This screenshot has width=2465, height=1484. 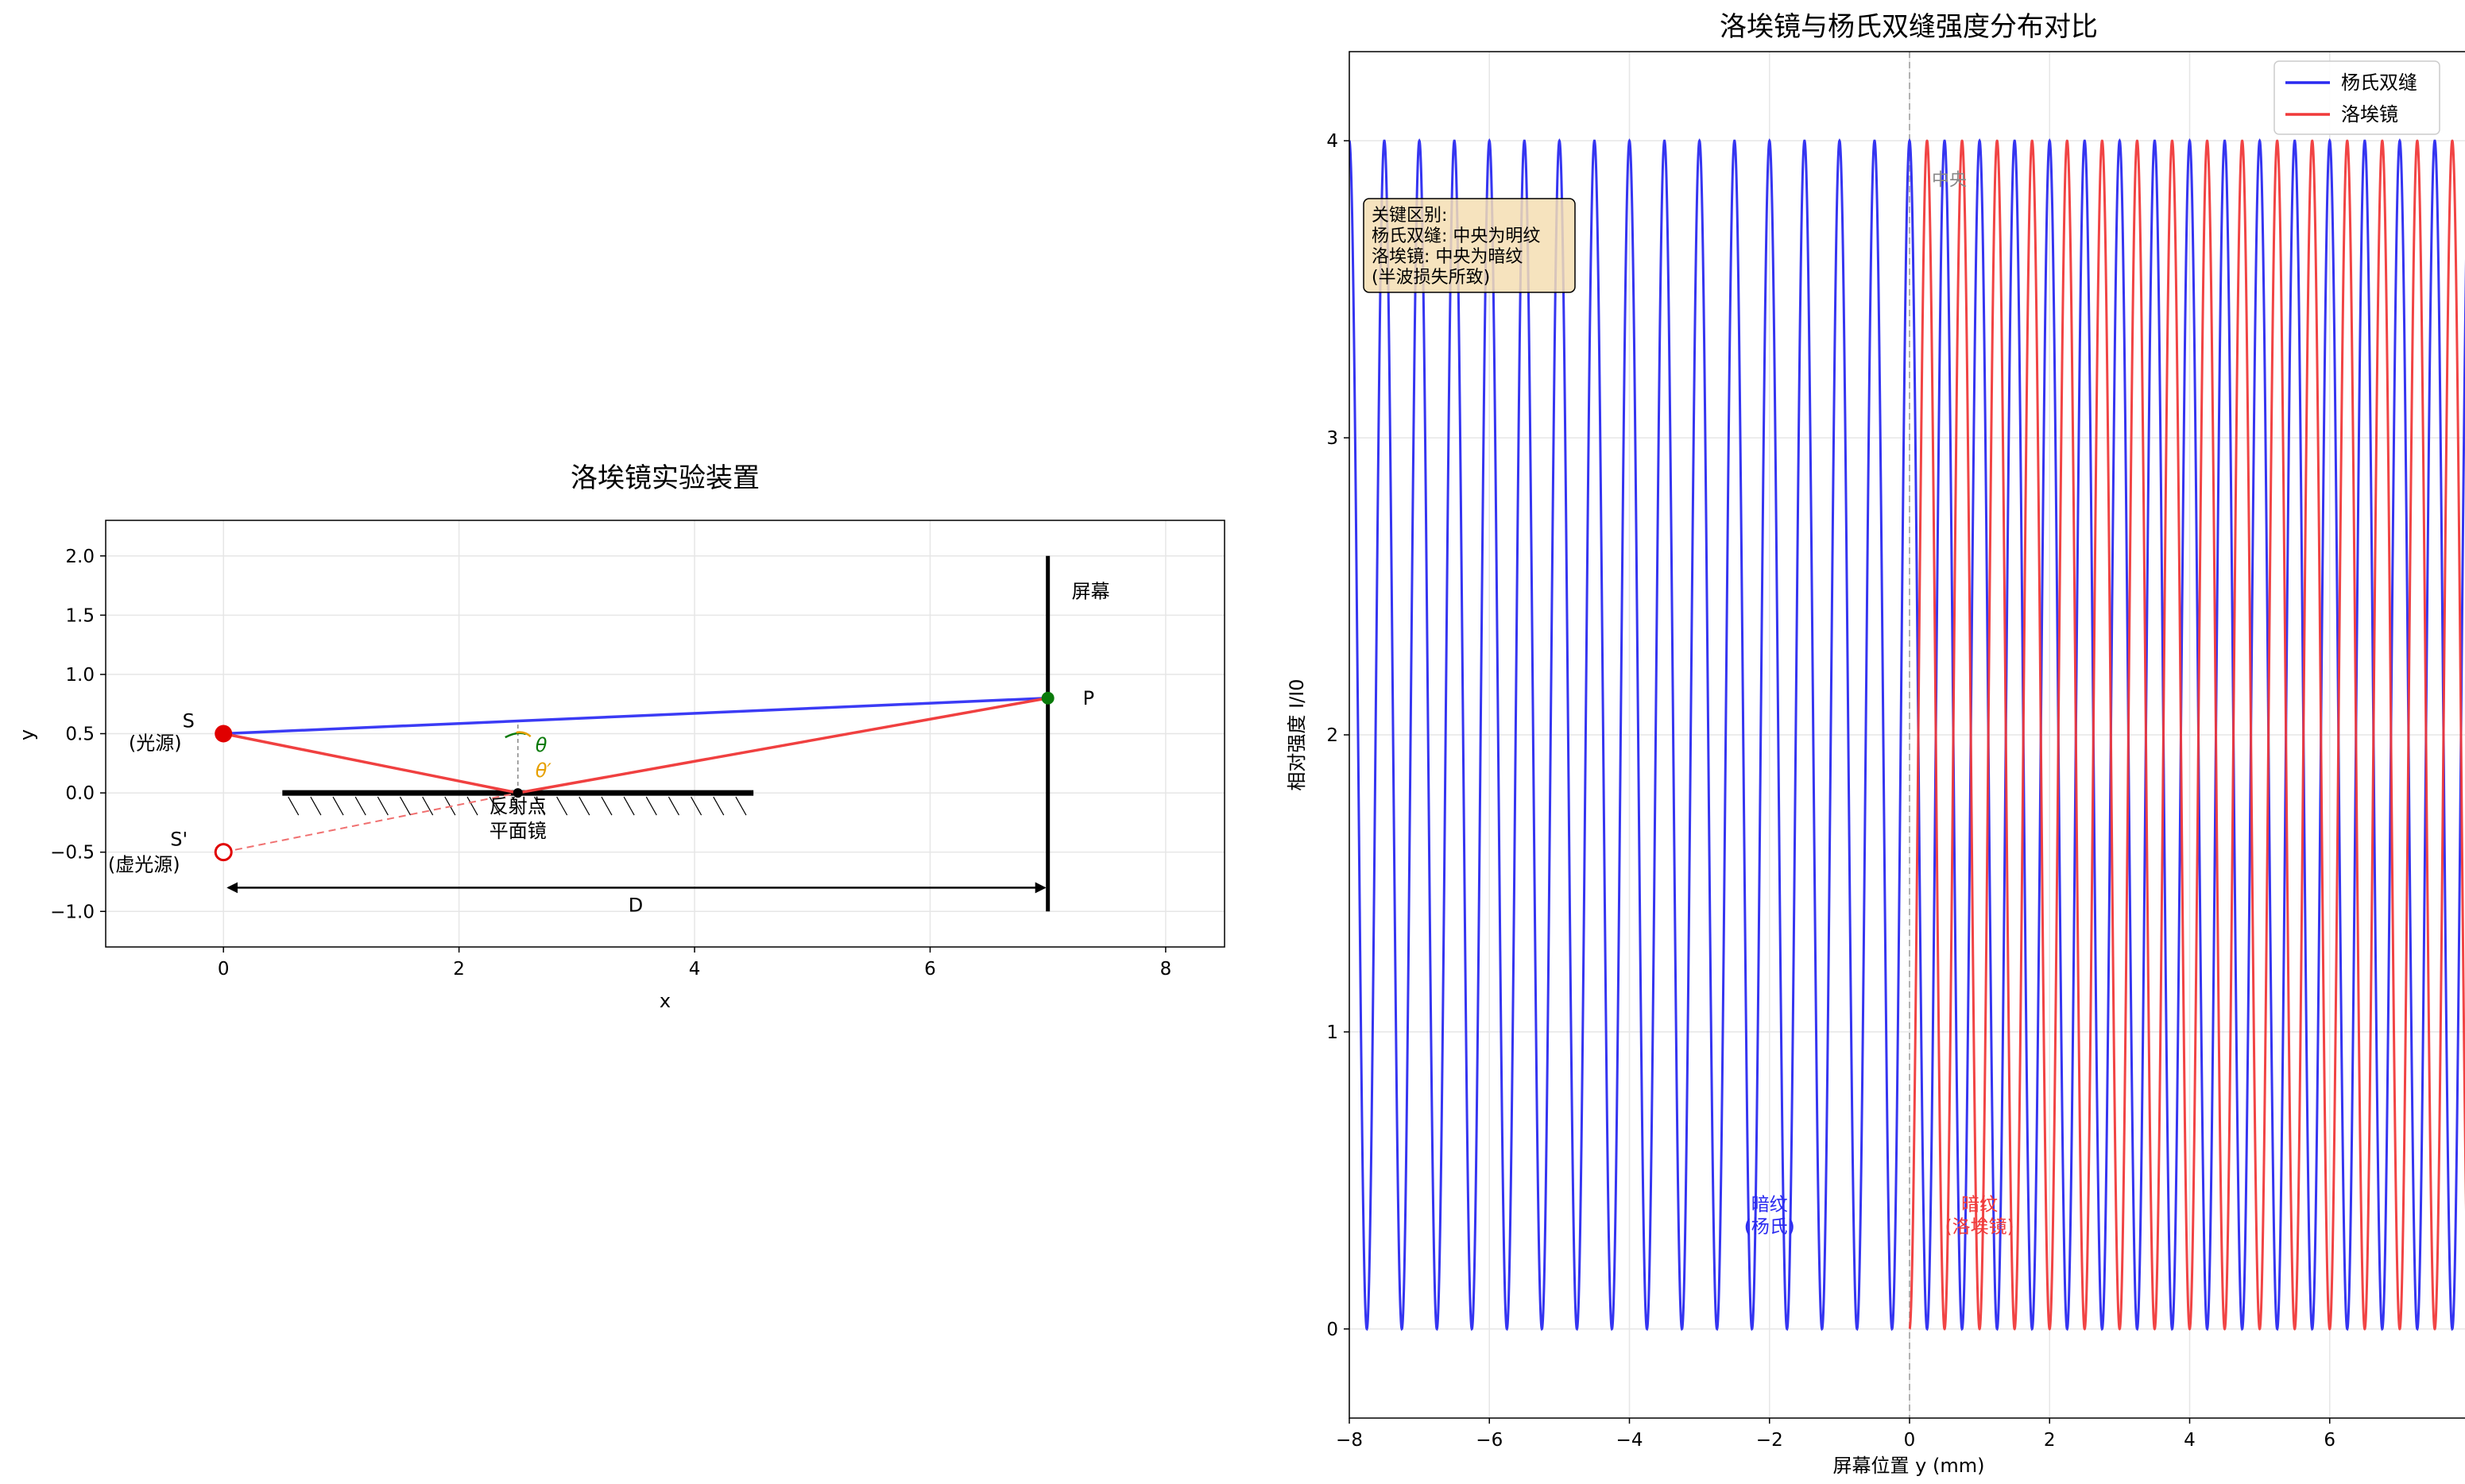 What do you see at coordinates (665, 478) in the screenshot?
I see `left-chart-title: 洛埃镜实验装置` at bounding box center [665, 478].